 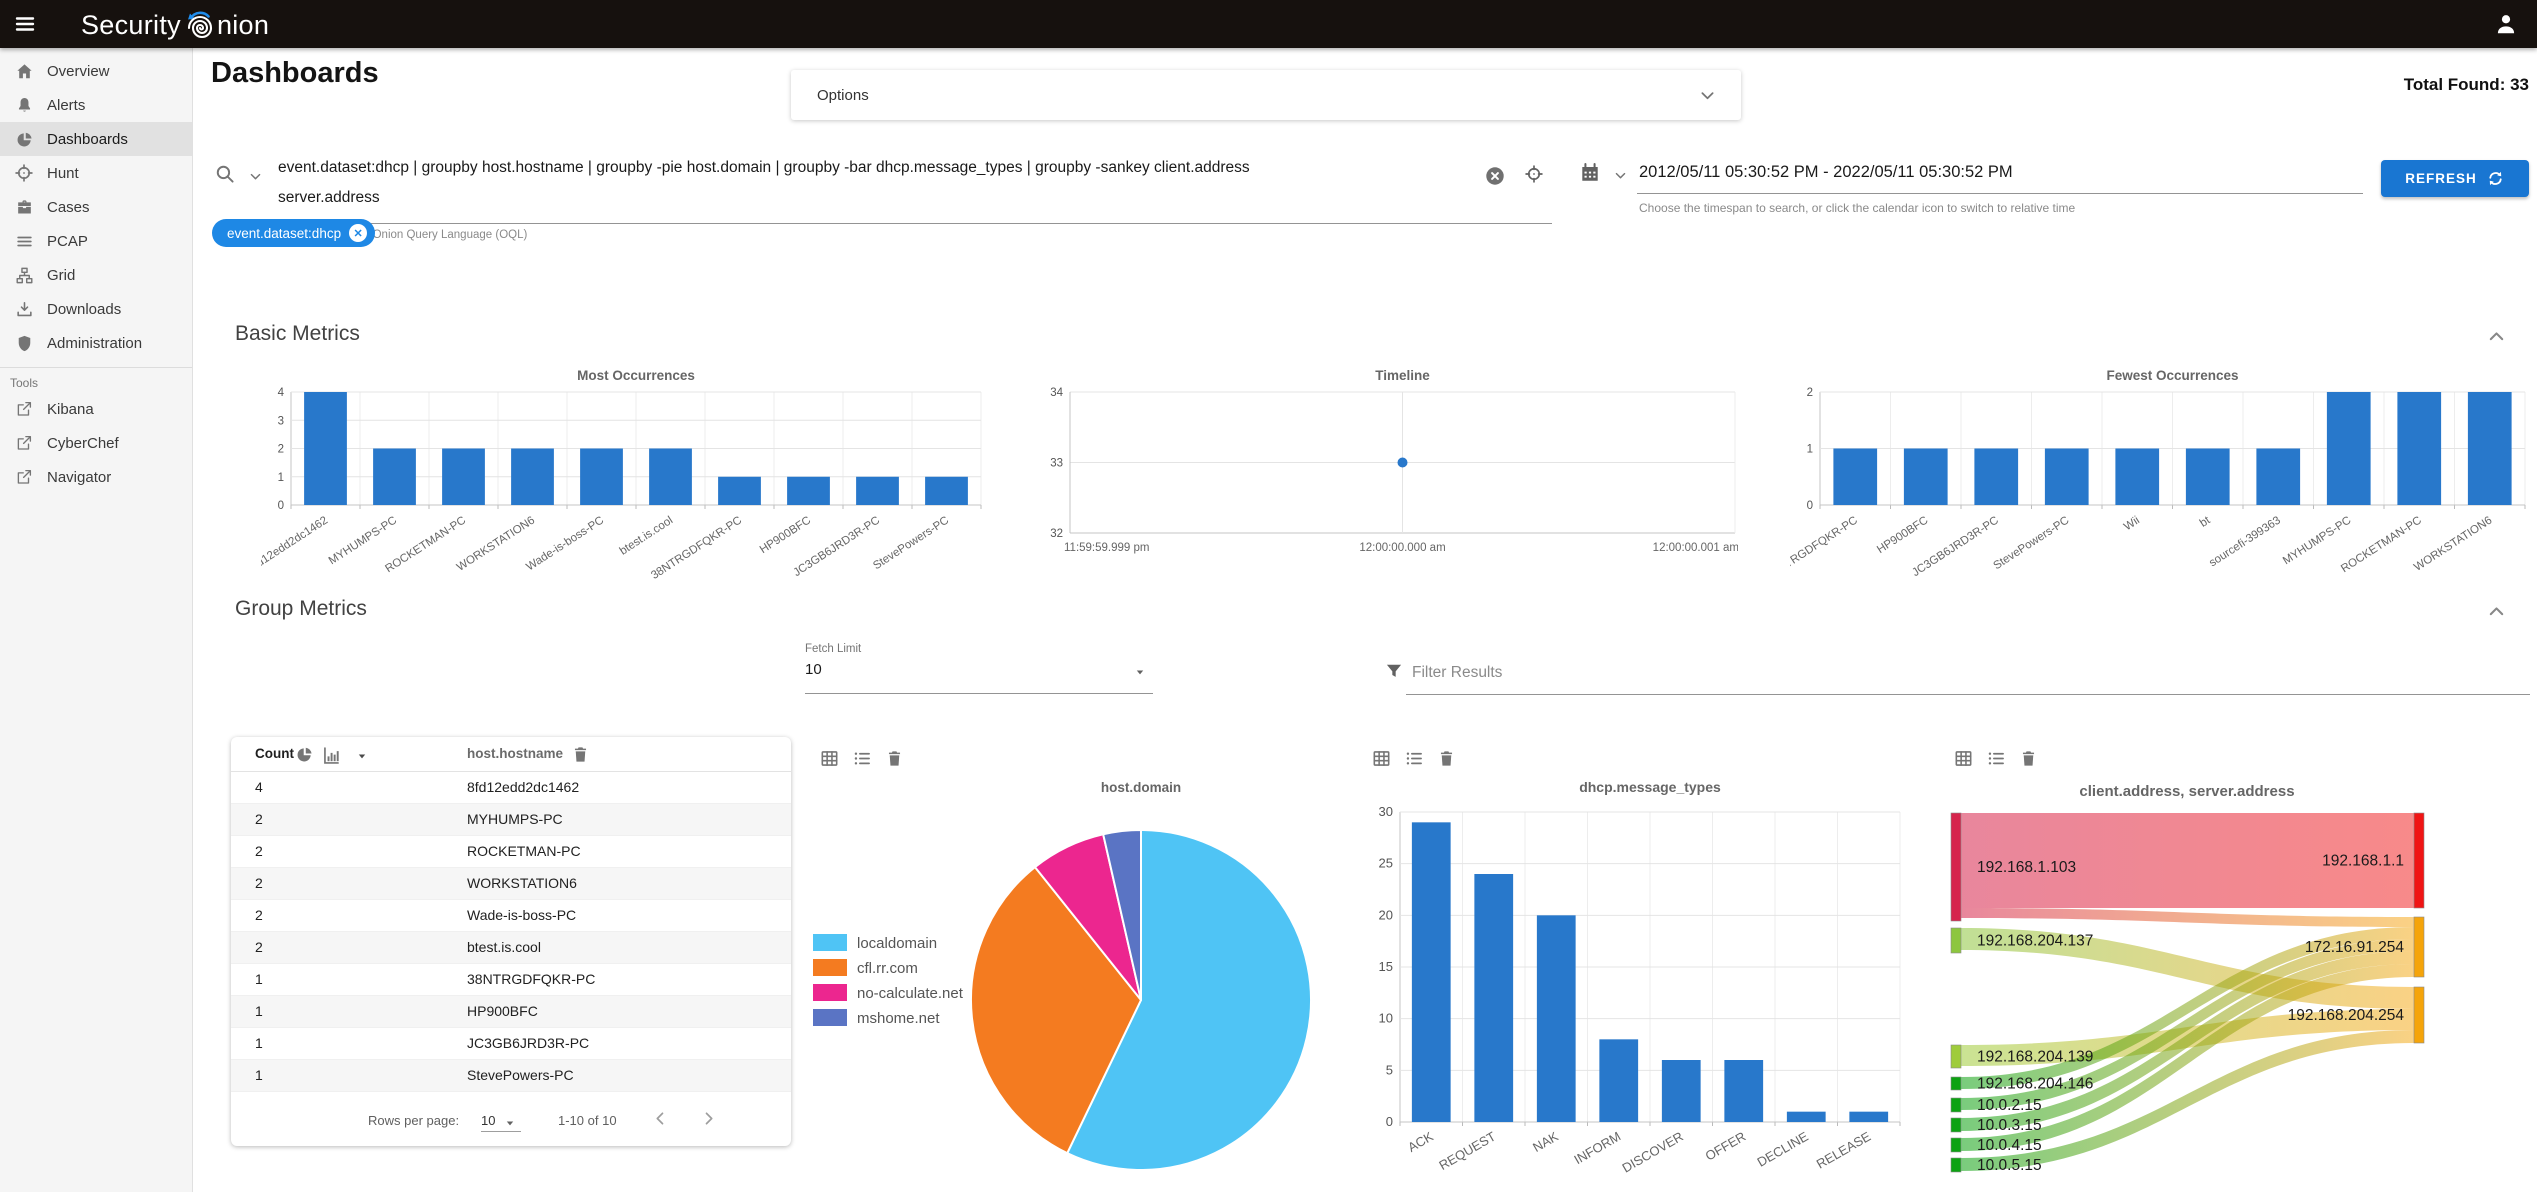 I want to click on sidebar-item-dashboards: Dashboards, so click(x=96, y=139).